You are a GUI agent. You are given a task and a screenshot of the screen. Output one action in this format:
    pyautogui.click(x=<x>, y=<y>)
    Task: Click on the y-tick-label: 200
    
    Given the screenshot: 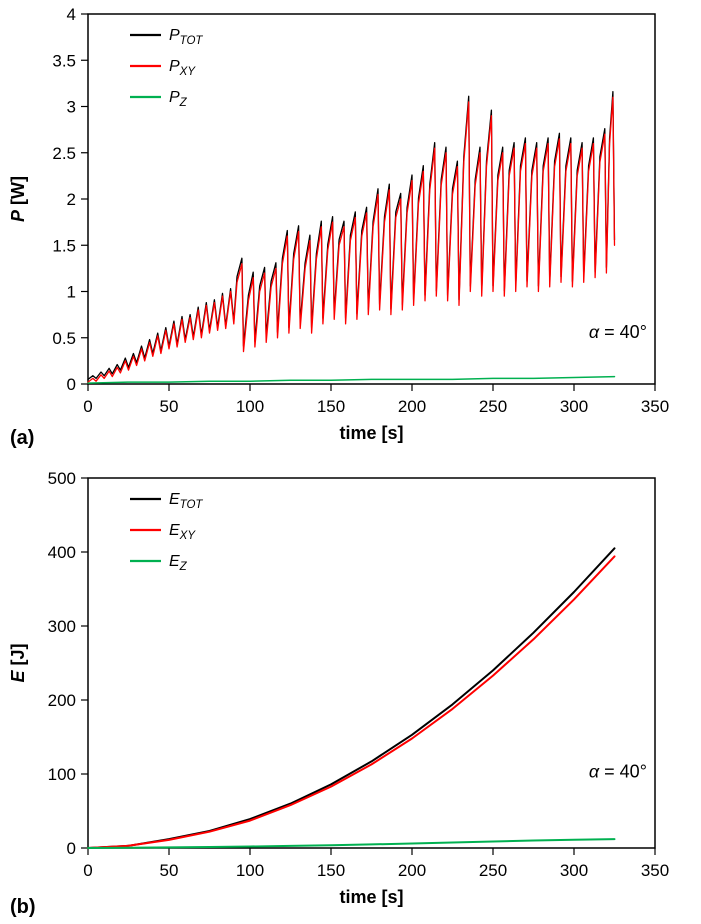 What is the action you would take?
    pyautogui.click(x=62, y=700)
    